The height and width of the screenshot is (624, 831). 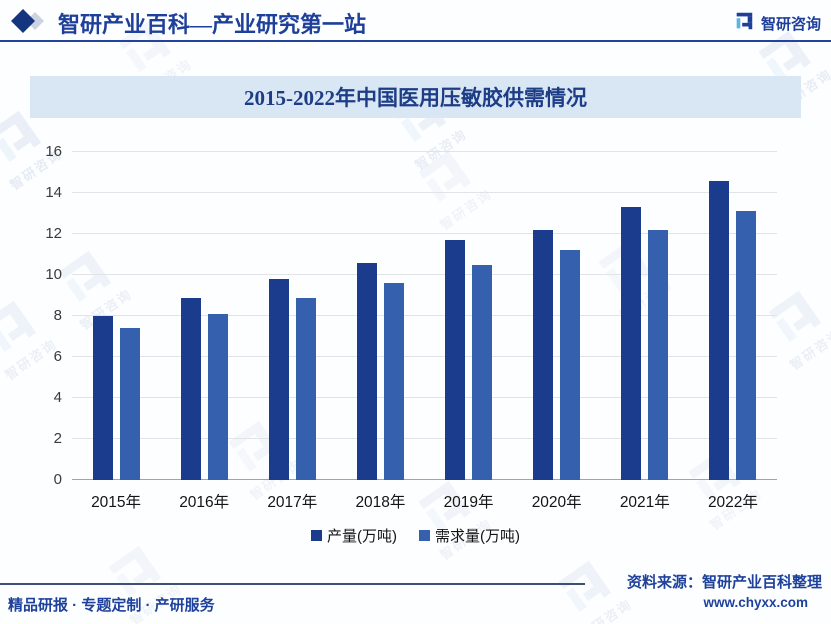 I want to click on x-axis-tick-label: 2022年, so click(x=732, y=502).